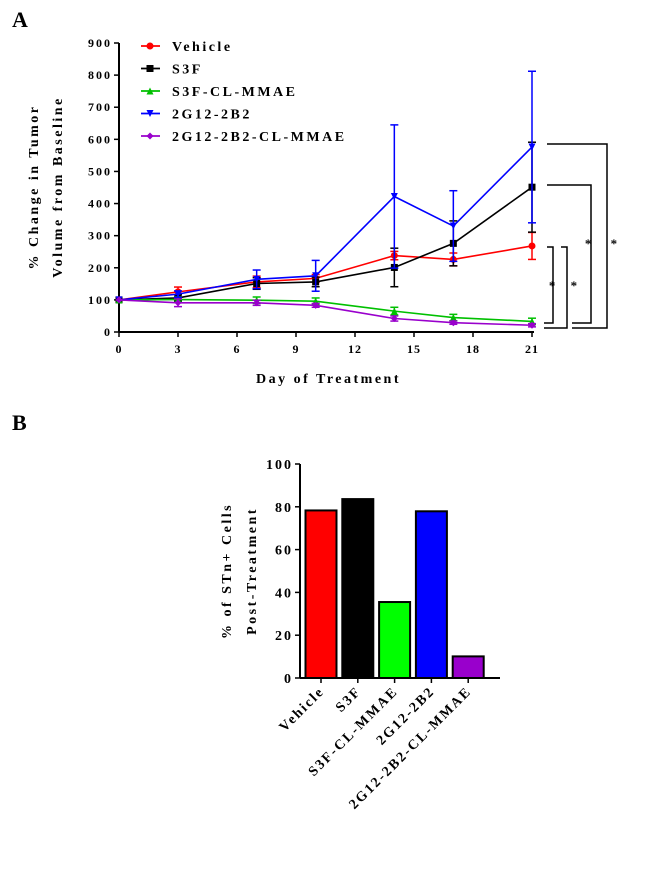 Image resolution: width=650 pixels, height=874 pixels. I want to click on bar-2g12-2b2, so click(431, 594).